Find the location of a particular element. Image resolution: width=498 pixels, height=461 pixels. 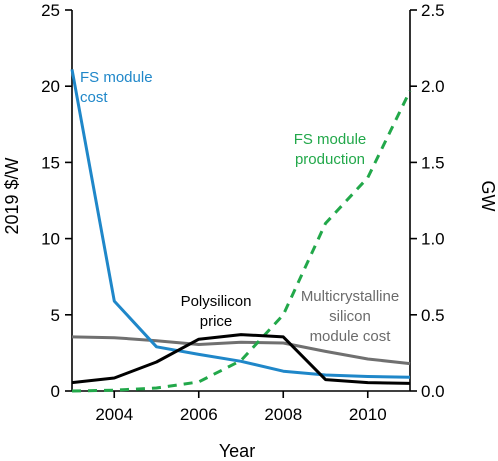

series-line-multicrystalline-silicon-module-cost is located at coordinates (241, 350).